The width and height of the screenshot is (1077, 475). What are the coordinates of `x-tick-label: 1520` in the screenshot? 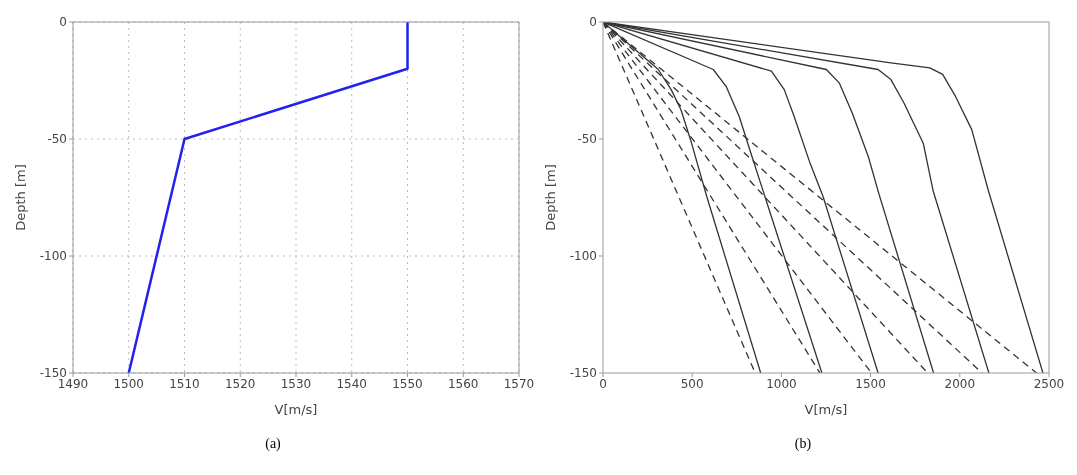 It's located at (240, 383).